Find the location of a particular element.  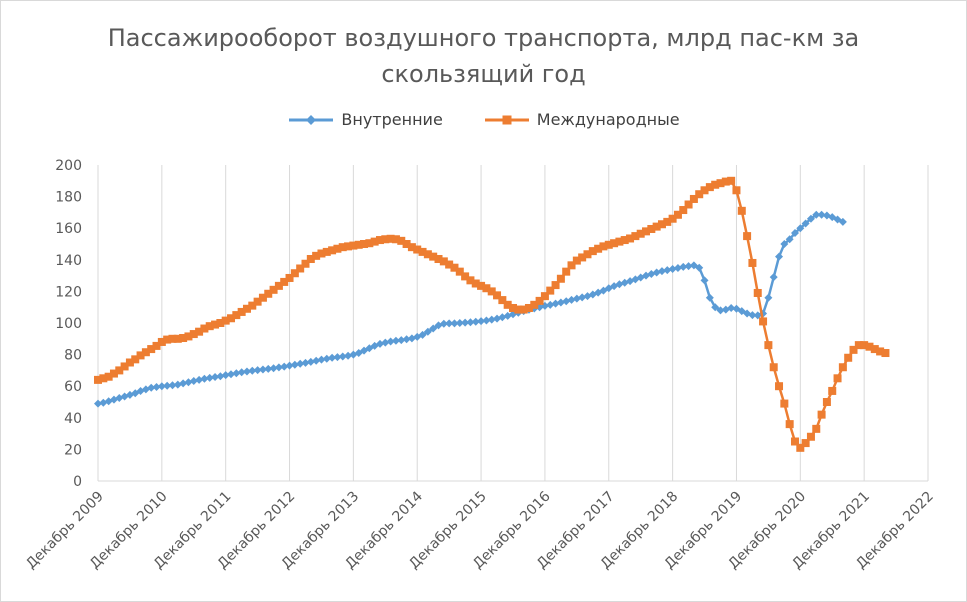

y-tick-label: 180 is located at coordinates (68, 198).